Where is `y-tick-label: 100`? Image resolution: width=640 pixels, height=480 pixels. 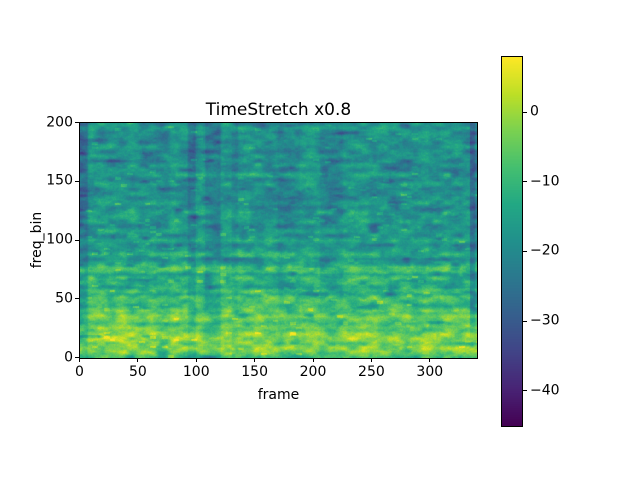
y-tick-label: 100 is located at coordinates (59, 239).